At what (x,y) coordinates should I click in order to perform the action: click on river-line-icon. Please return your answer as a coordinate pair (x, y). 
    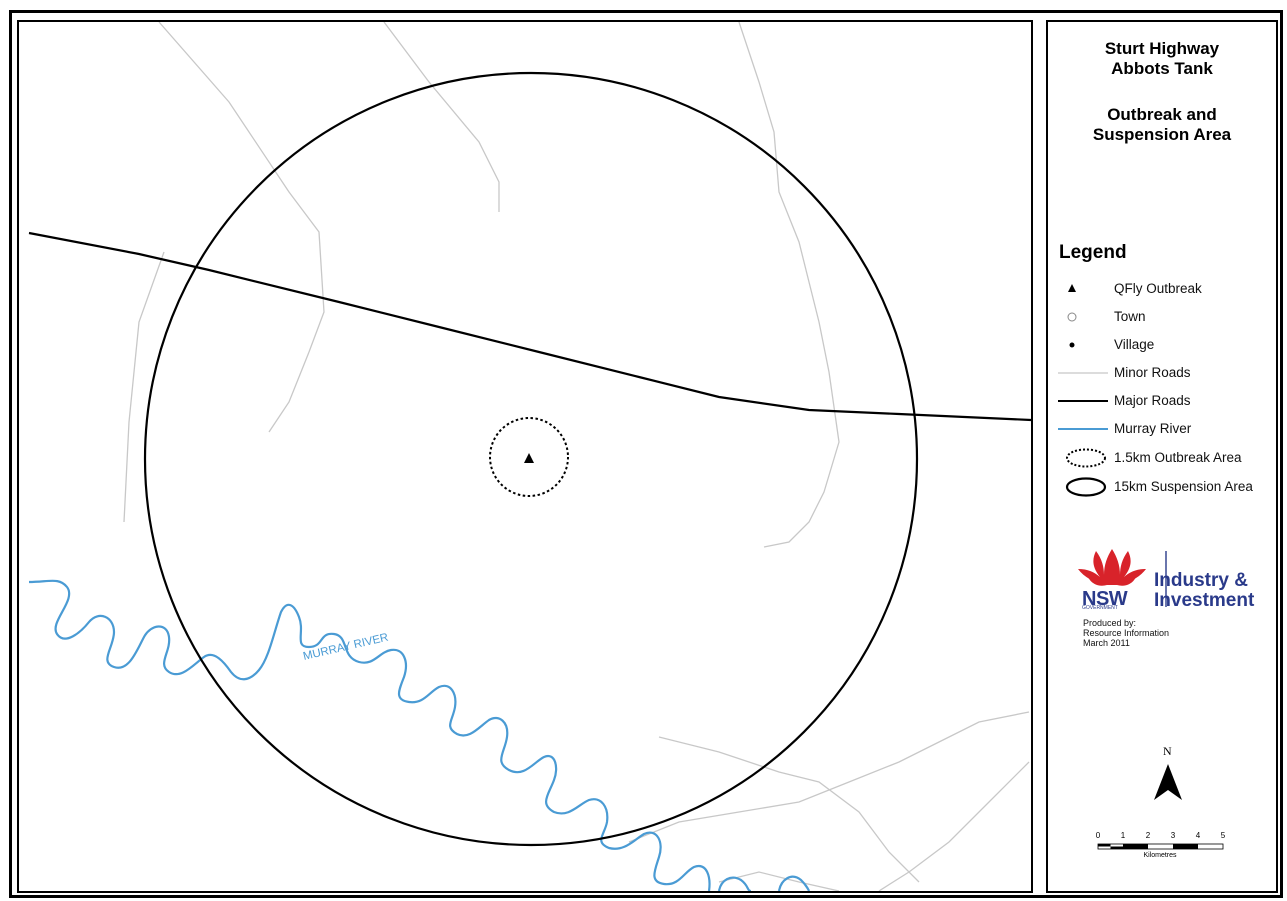
    Looking at the image, I should click on (1083, 429).